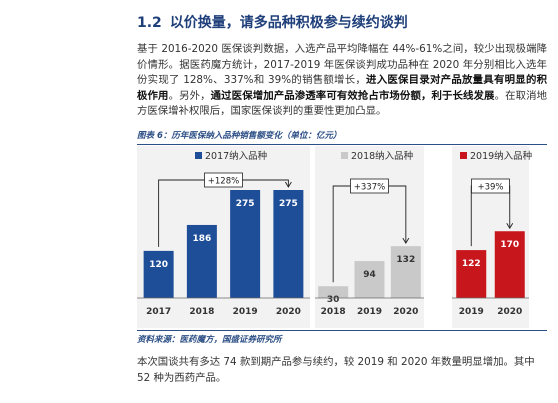 The image size is (558, 403). I want to click on growth-label: +39%, so click(490, 188).